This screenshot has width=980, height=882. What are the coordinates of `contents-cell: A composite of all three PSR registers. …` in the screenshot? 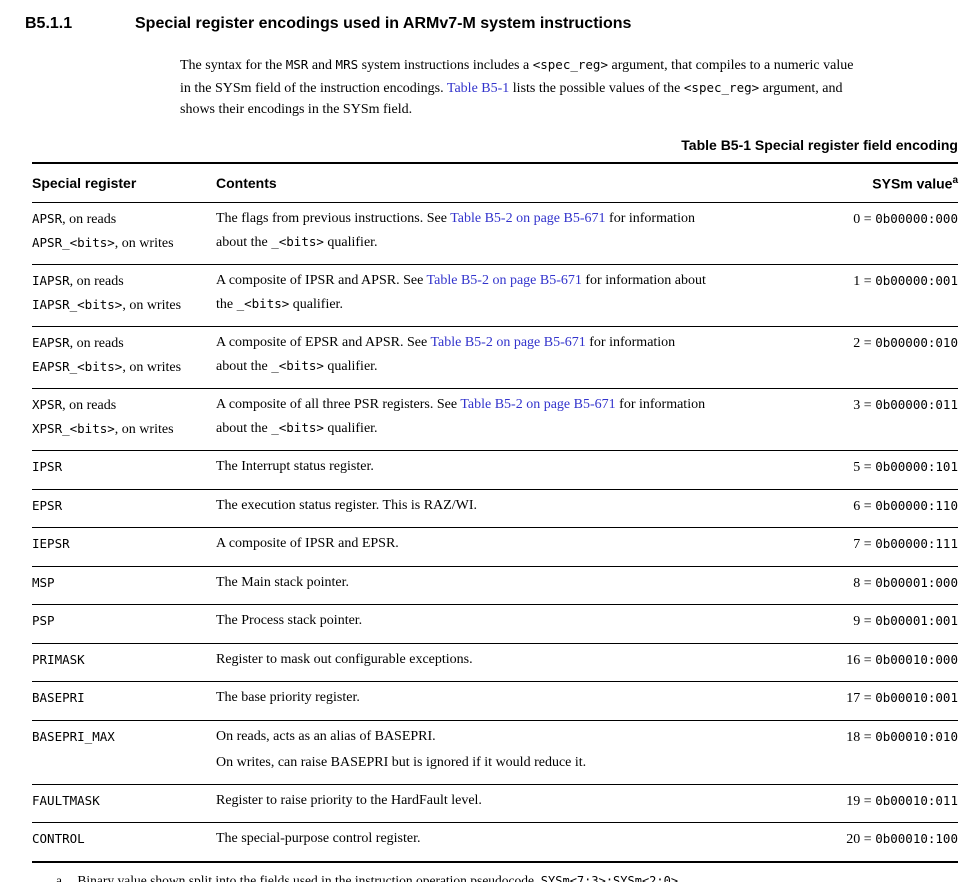 It's located at (521, 420).